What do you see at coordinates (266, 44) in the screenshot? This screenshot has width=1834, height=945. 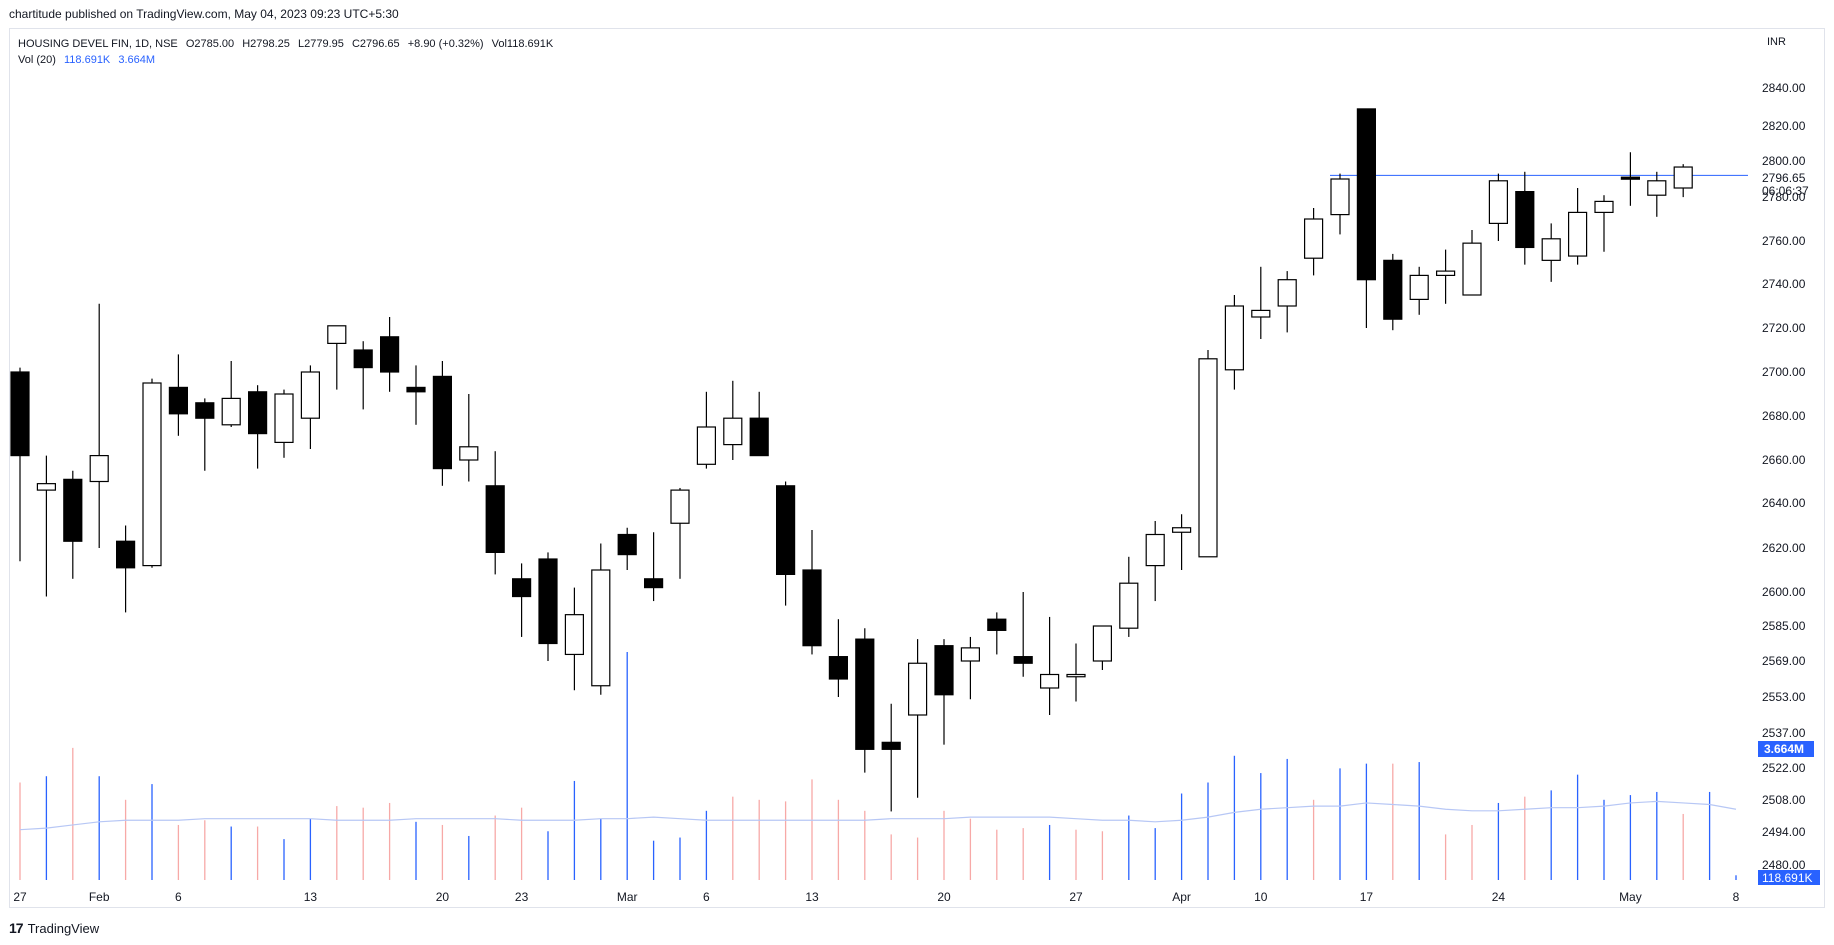 I see `high-value: H2798.25` at bounding box center [266, 44].